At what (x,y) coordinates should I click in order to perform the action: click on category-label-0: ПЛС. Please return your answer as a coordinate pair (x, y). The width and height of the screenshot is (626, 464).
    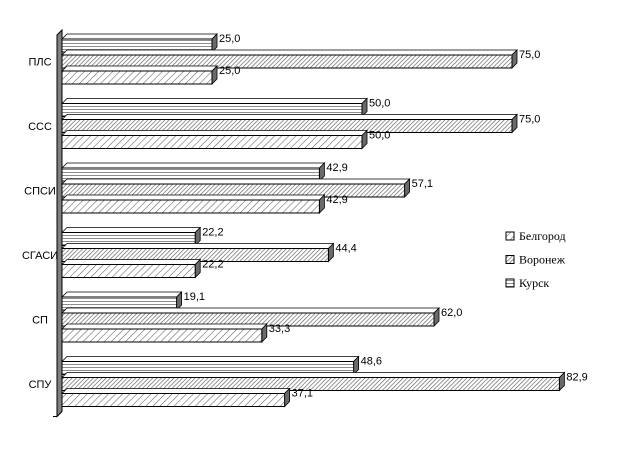
    Looking at the image, I should click on (39, 63).